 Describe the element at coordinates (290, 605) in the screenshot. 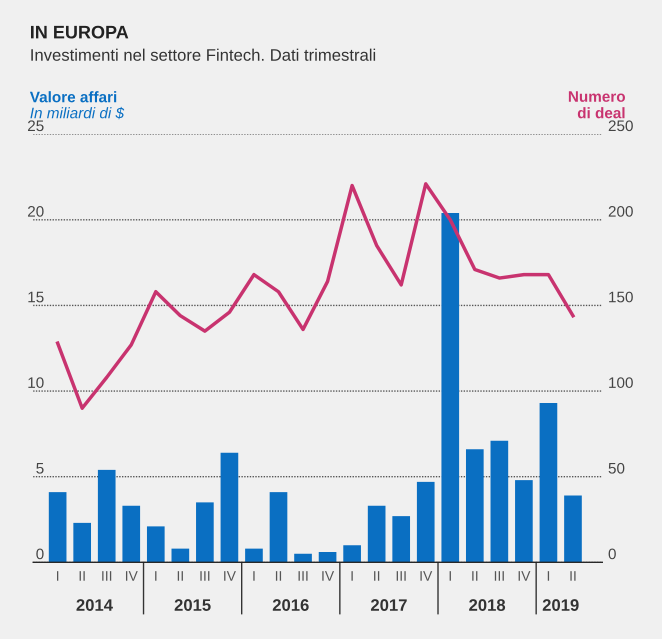

I see `text: 2016` at that location.